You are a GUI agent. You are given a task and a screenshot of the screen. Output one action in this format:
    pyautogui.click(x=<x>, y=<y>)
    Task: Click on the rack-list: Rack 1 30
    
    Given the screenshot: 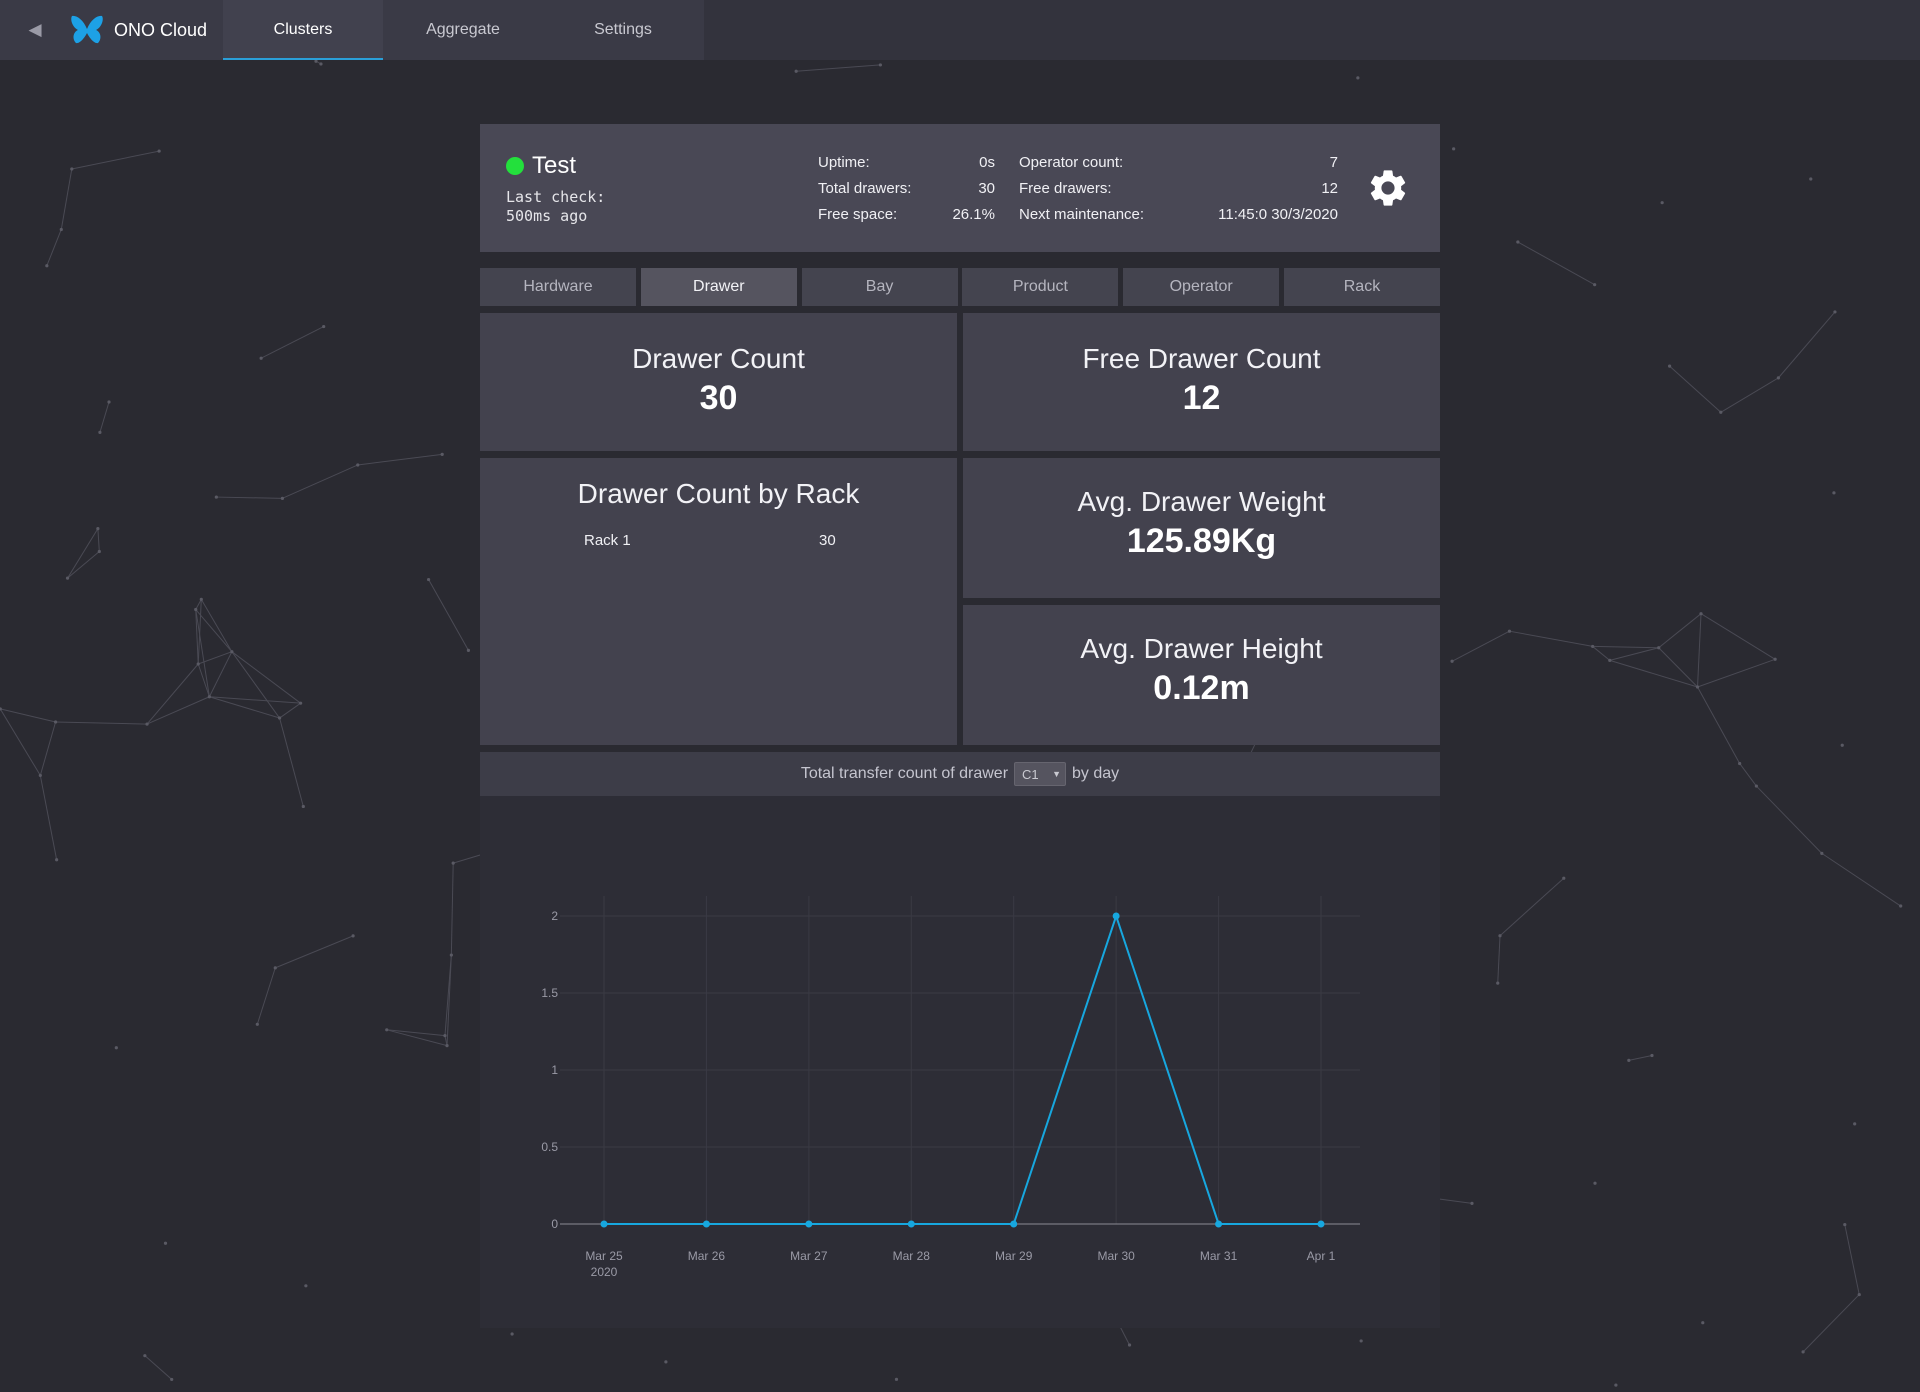 What is the action you would take?
    pyautogui.click(x=718, y=540)
    